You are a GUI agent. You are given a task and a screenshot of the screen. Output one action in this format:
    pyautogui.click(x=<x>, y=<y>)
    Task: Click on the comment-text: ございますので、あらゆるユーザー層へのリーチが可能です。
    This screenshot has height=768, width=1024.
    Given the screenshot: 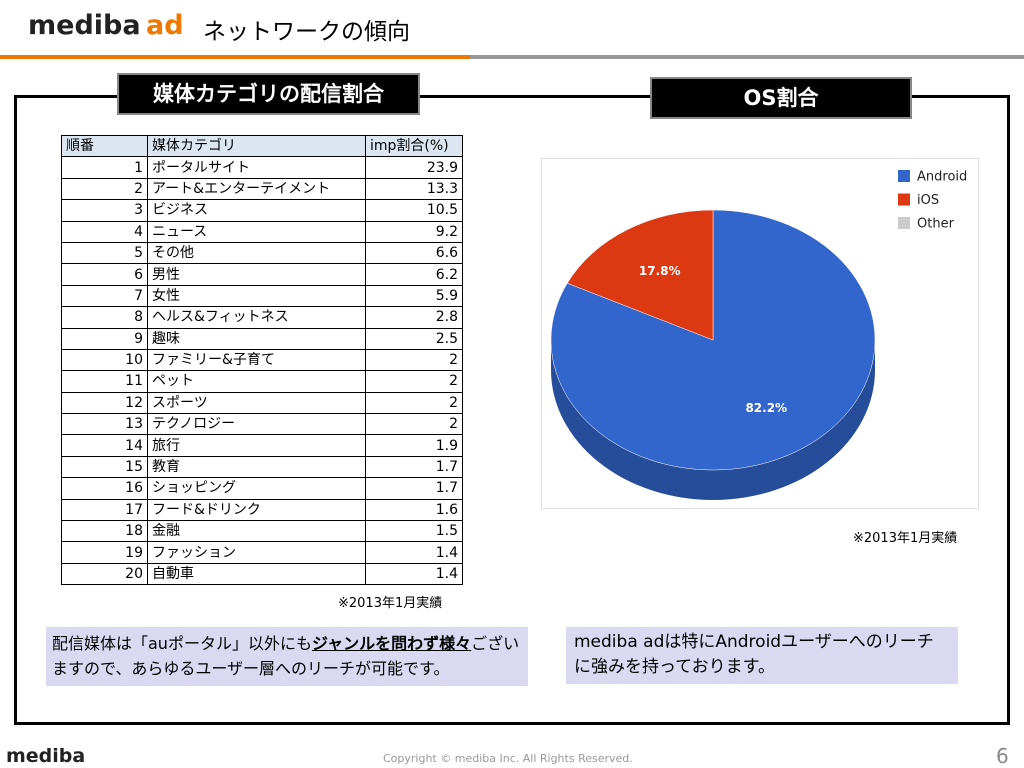 What is the action you would take?
    pyautogui.click(x=286, y=656)
    